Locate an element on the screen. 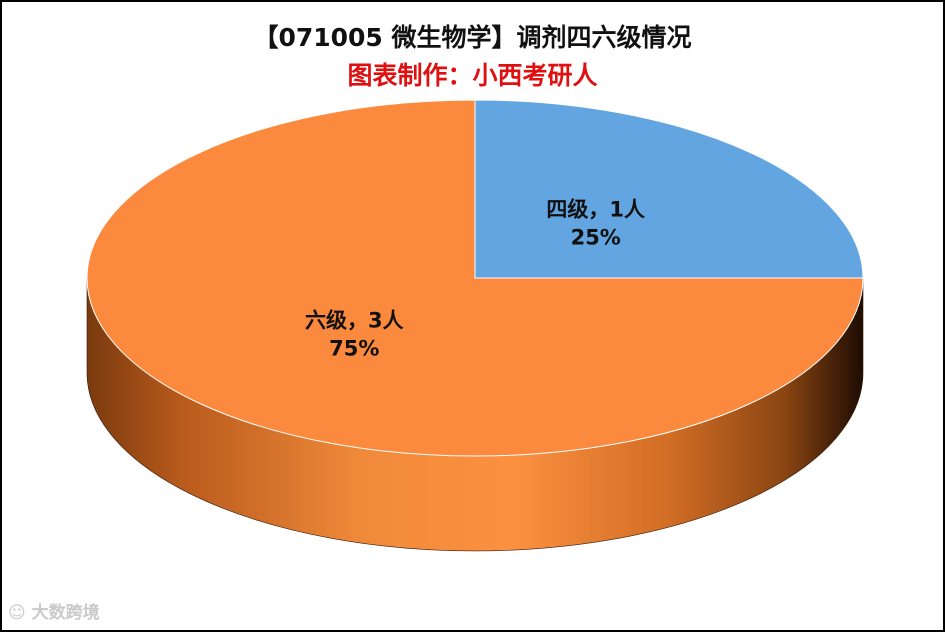 The width and height of the screenshot is (945, 632). slice-label-1: 四级，1人 is located at coordinates (595, 210).